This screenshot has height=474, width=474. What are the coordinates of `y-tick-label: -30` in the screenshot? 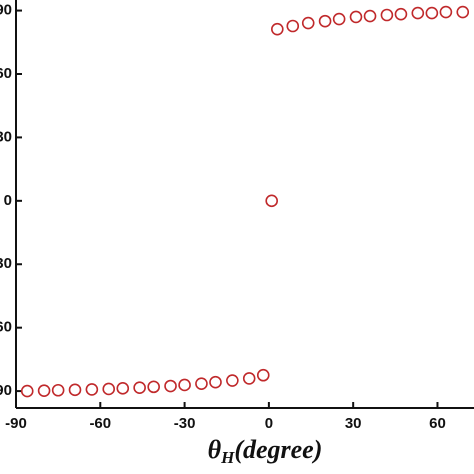 It's located at (6, 263).